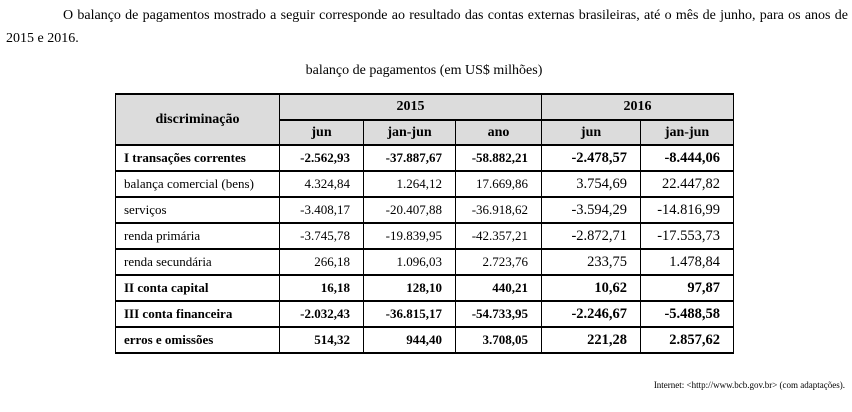 The image size is (852, 412). Describe the element at coordinates (197, 236) in the screenshot. I see `row-label: renda primária` at that location.